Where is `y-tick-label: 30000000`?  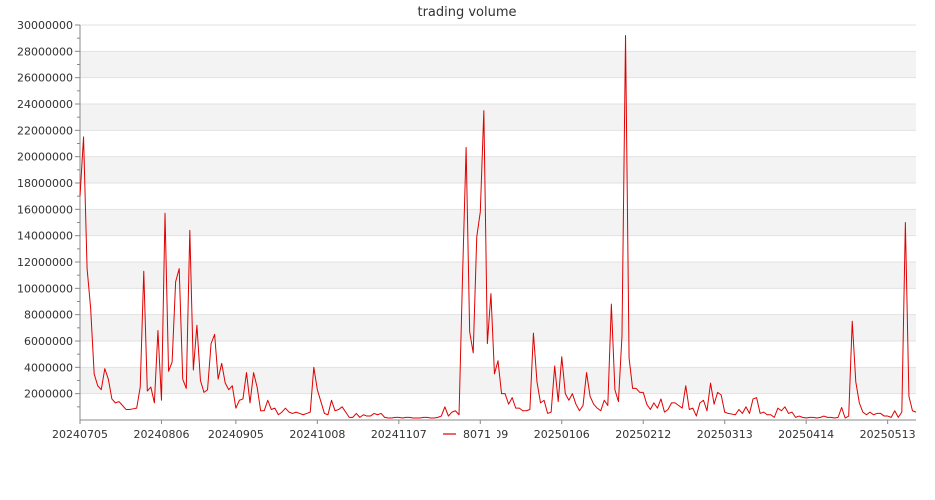 y-tick-label: 30000000 is located at coordinates (45, 25).